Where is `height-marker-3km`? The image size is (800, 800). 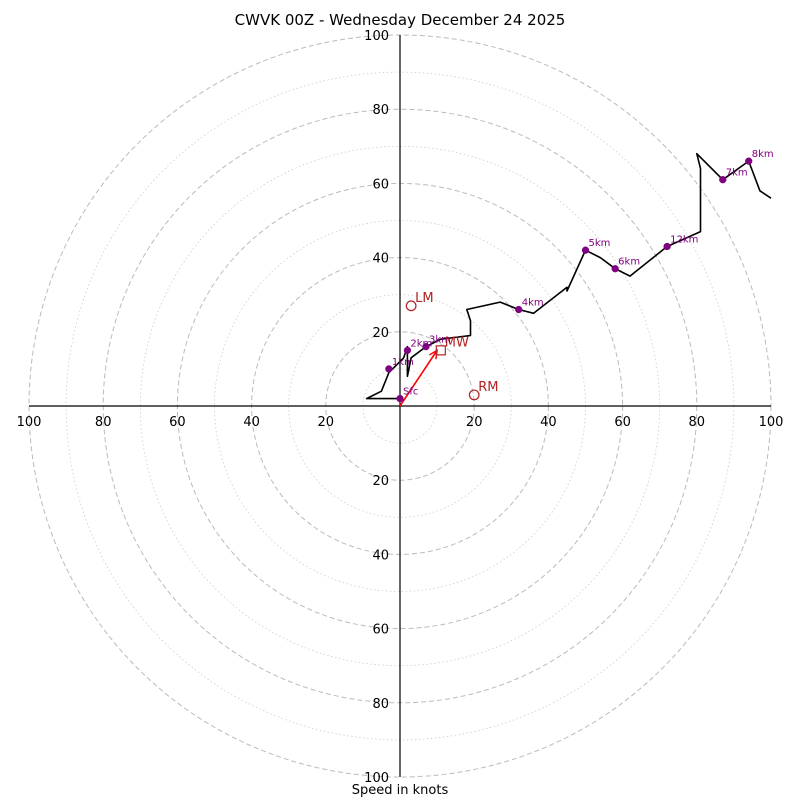 height-marker-3km is located at coordinates (426, 346).